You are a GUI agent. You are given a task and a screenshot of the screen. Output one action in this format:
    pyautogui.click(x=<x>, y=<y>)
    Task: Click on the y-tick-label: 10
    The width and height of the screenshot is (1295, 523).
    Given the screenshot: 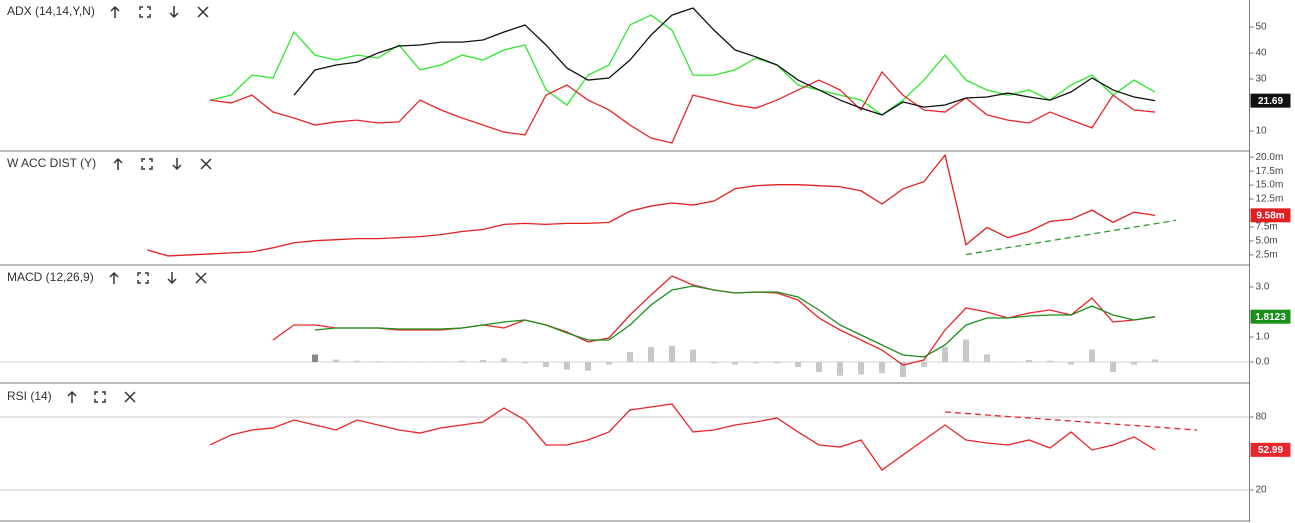 What is the action you would take?
    pyautogui.click(x=1262, y=131)
    